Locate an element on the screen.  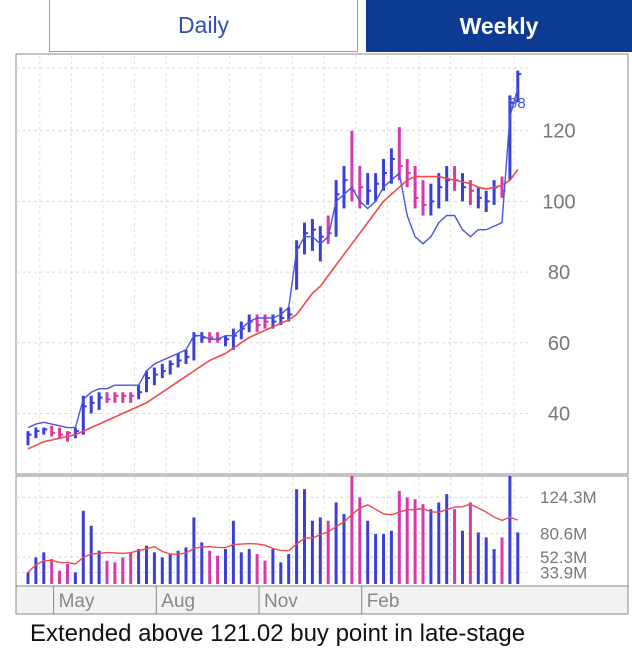
tab-daily: Daily is located at coordinates (203, 26).